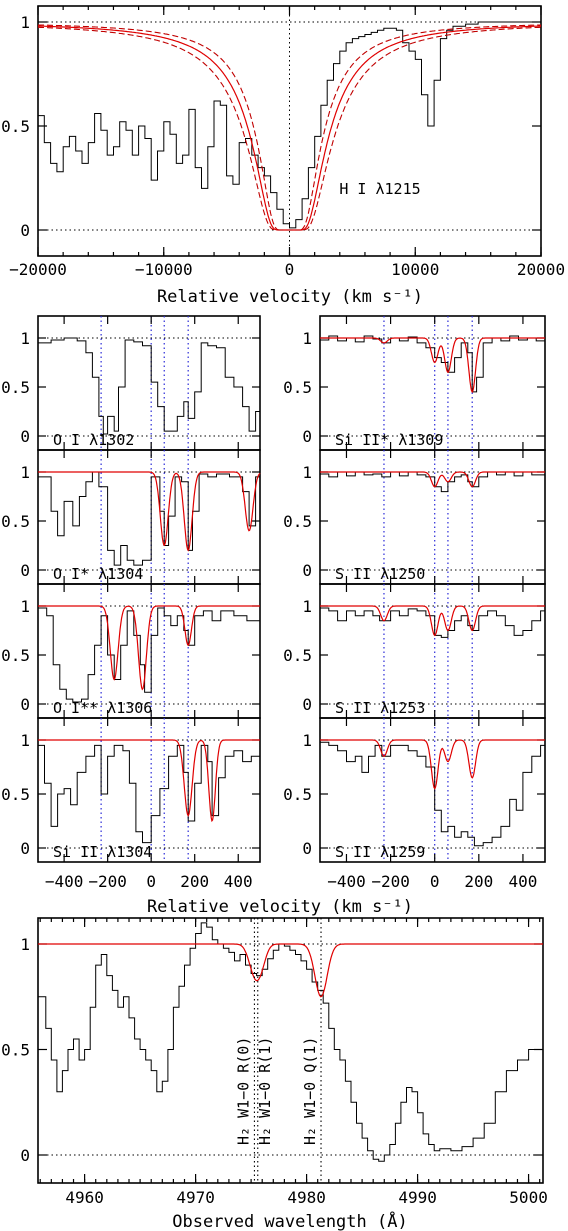 Image resolution: width=568 pixels, height=1231 pixels. What do you see at coordinates (380, 852) in the screenshot?
I see `panel-label: S II λ1259` at bounding box center [380, 852].